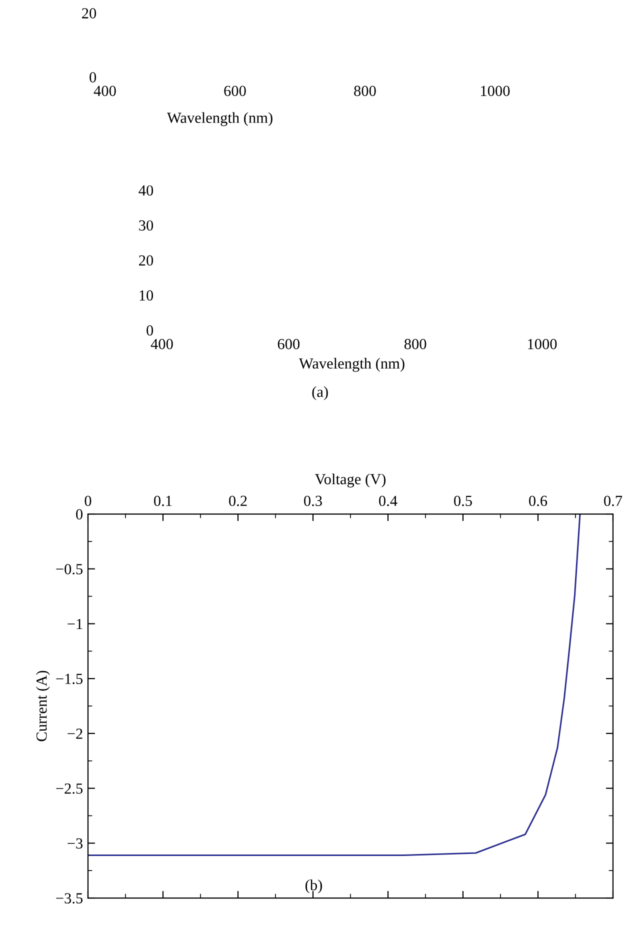  Describe the element at coordinates (320, 393) in the screenshot. I see `text: (a)` at that location.